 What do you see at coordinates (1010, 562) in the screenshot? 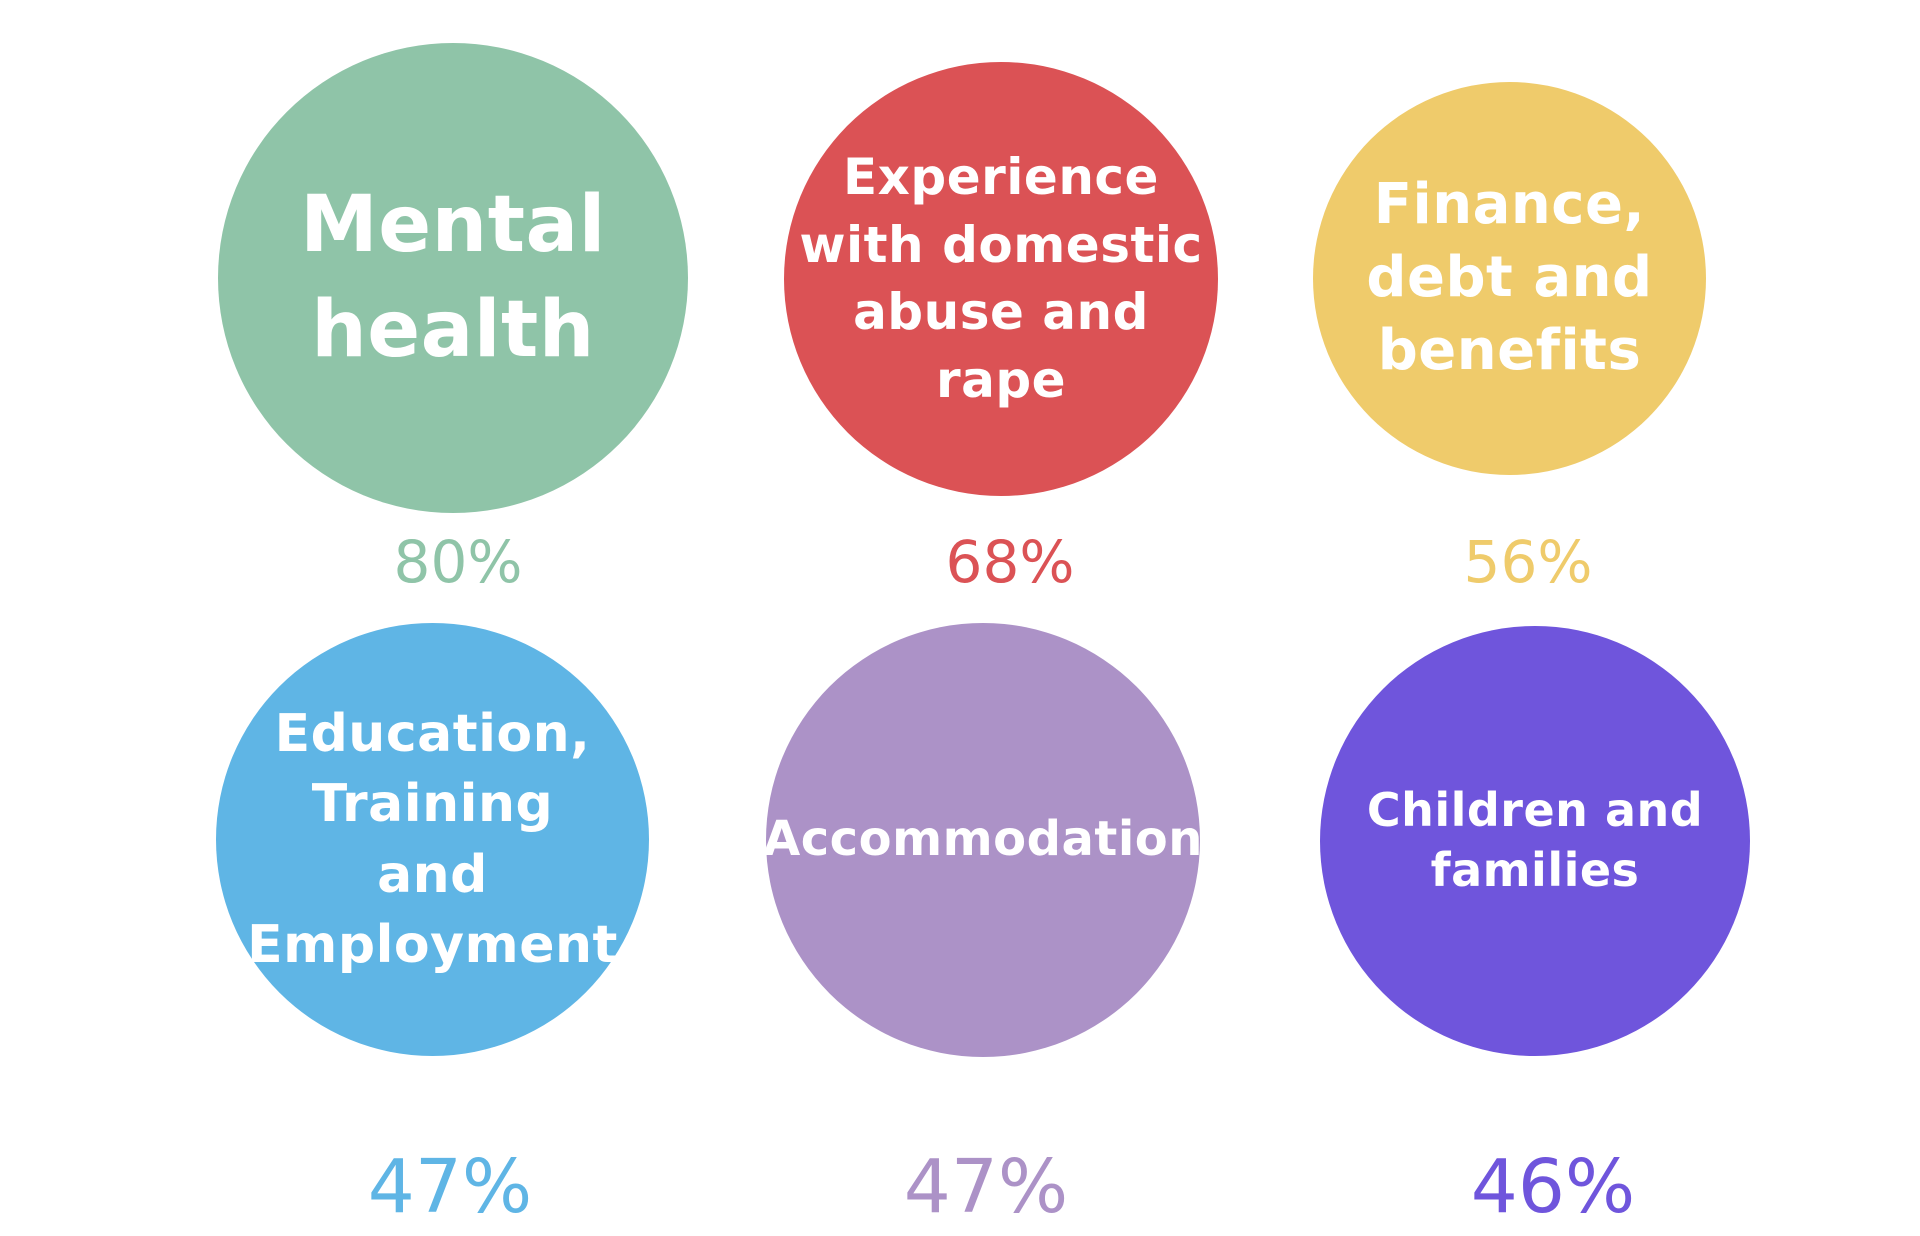
I see `domestic-abuse-percent: 68%` at bounding box center [1010, 562].